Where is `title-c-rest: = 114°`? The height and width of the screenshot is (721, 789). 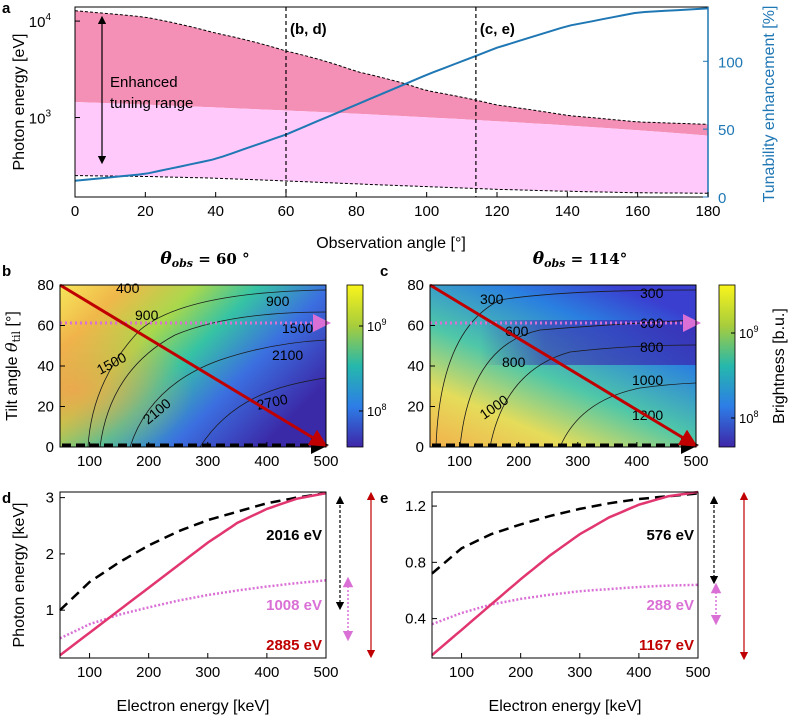 title-c-rest: = 114° is located at coordinates (596, 259).